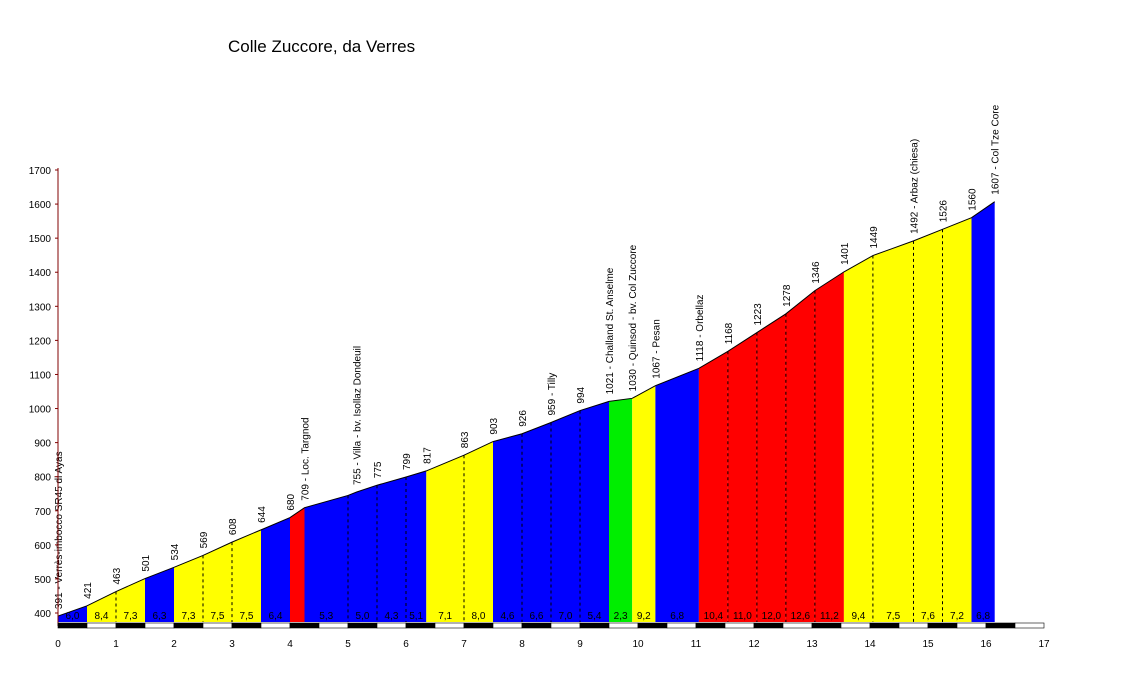 The height and width of the screenshot is (673, 1137). Describe the element at coordinates (638, 644) in the screenshot. I see `x-tick-label: 10` at that location.